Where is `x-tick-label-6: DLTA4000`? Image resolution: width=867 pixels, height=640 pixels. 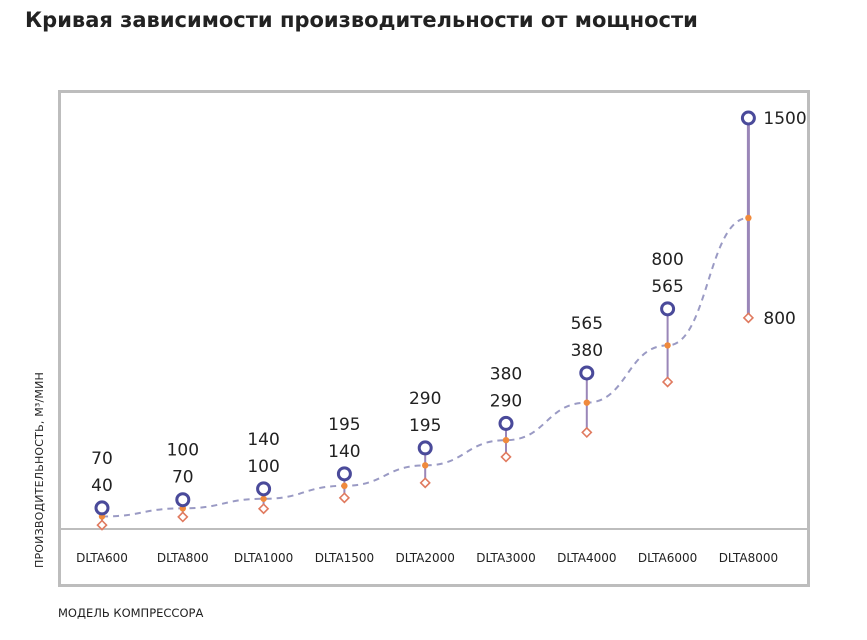 x-tick-label-6: DLTA4000 is located at coordinates (586, 558).